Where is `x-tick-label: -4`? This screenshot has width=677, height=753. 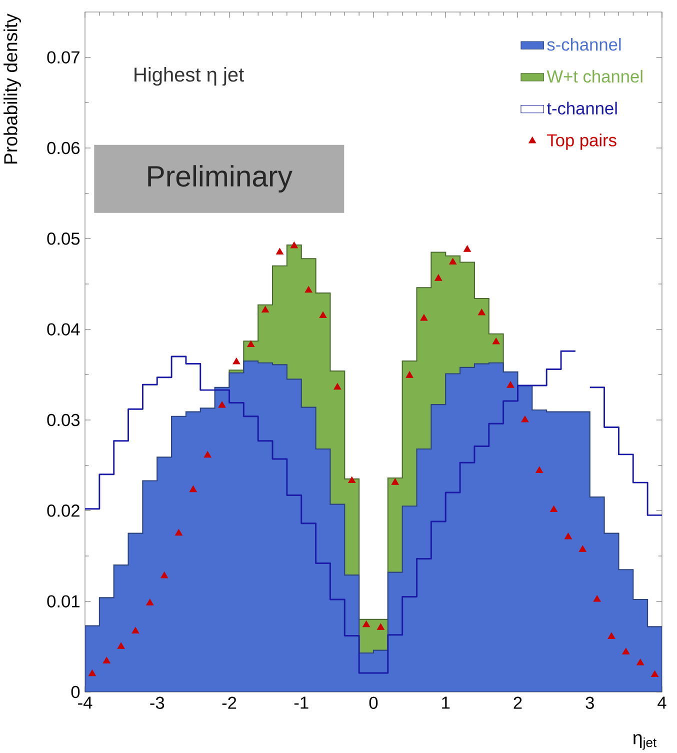 x-tick-label: -4 is located at coordinates (85, 702).